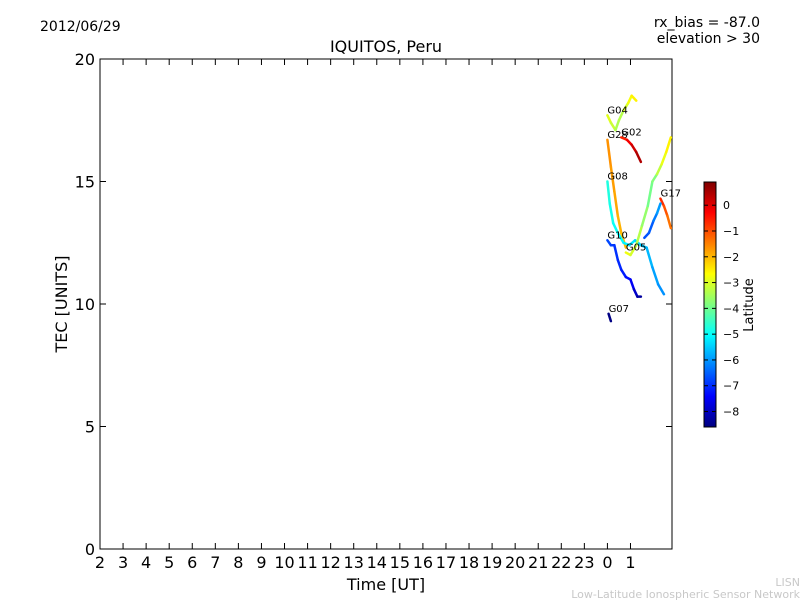 The height and width of the screenshot is (600, 800). What do you see at coordinates (492, 562) in the screenshot?
I see `x-tick-label: 19` at bounding box center [492, 562].